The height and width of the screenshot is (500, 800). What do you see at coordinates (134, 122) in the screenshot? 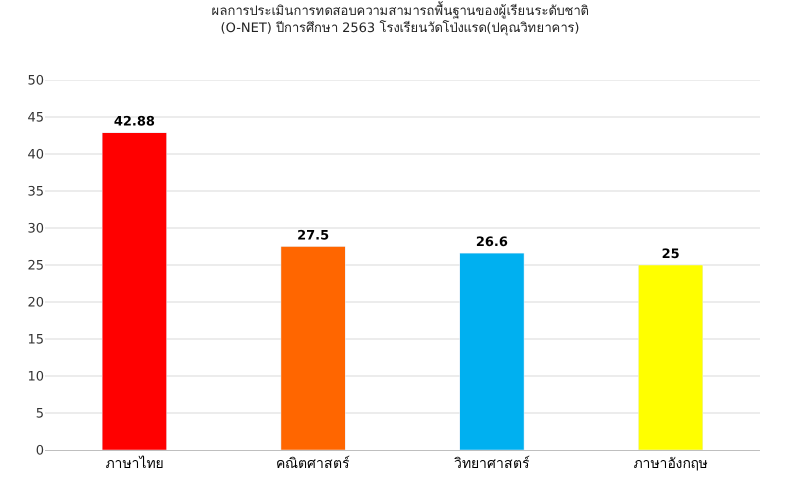
I see `data-label: 42.88` at bounding box center [134, 122].